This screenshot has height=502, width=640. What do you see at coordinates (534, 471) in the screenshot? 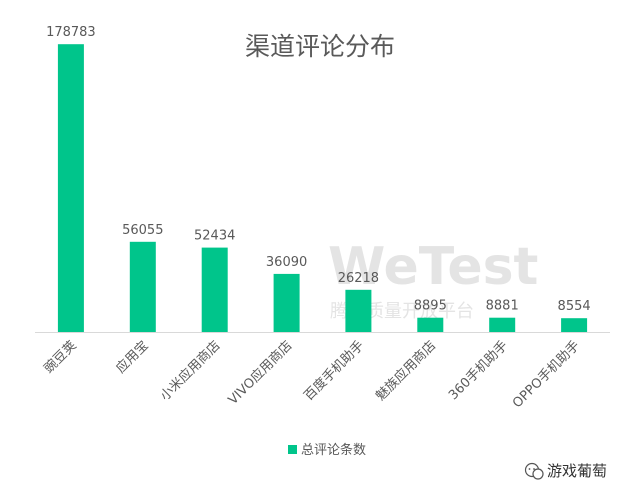
I see `wechat-icon` at bounding box center [534, 471].